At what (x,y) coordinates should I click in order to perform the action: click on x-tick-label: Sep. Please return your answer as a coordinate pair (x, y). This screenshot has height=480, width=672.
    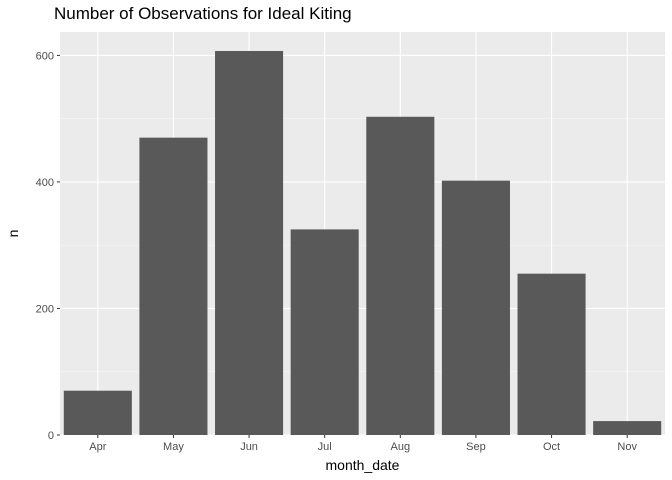
    Looking at the image, I should click on (476, 447).